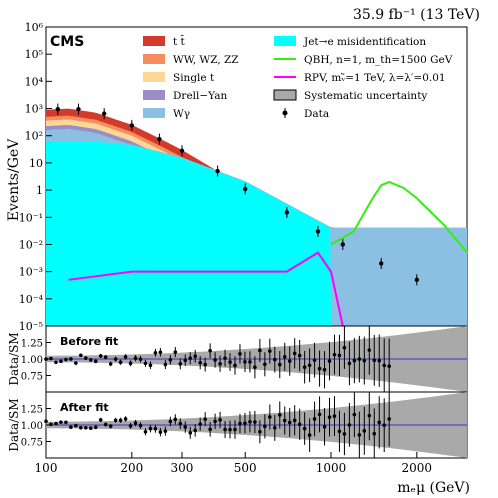  What do you see at coordinates (34, 81) in the screenshot?
I see `y-tick-label: 10⁴` at bounding box center [34, 81].